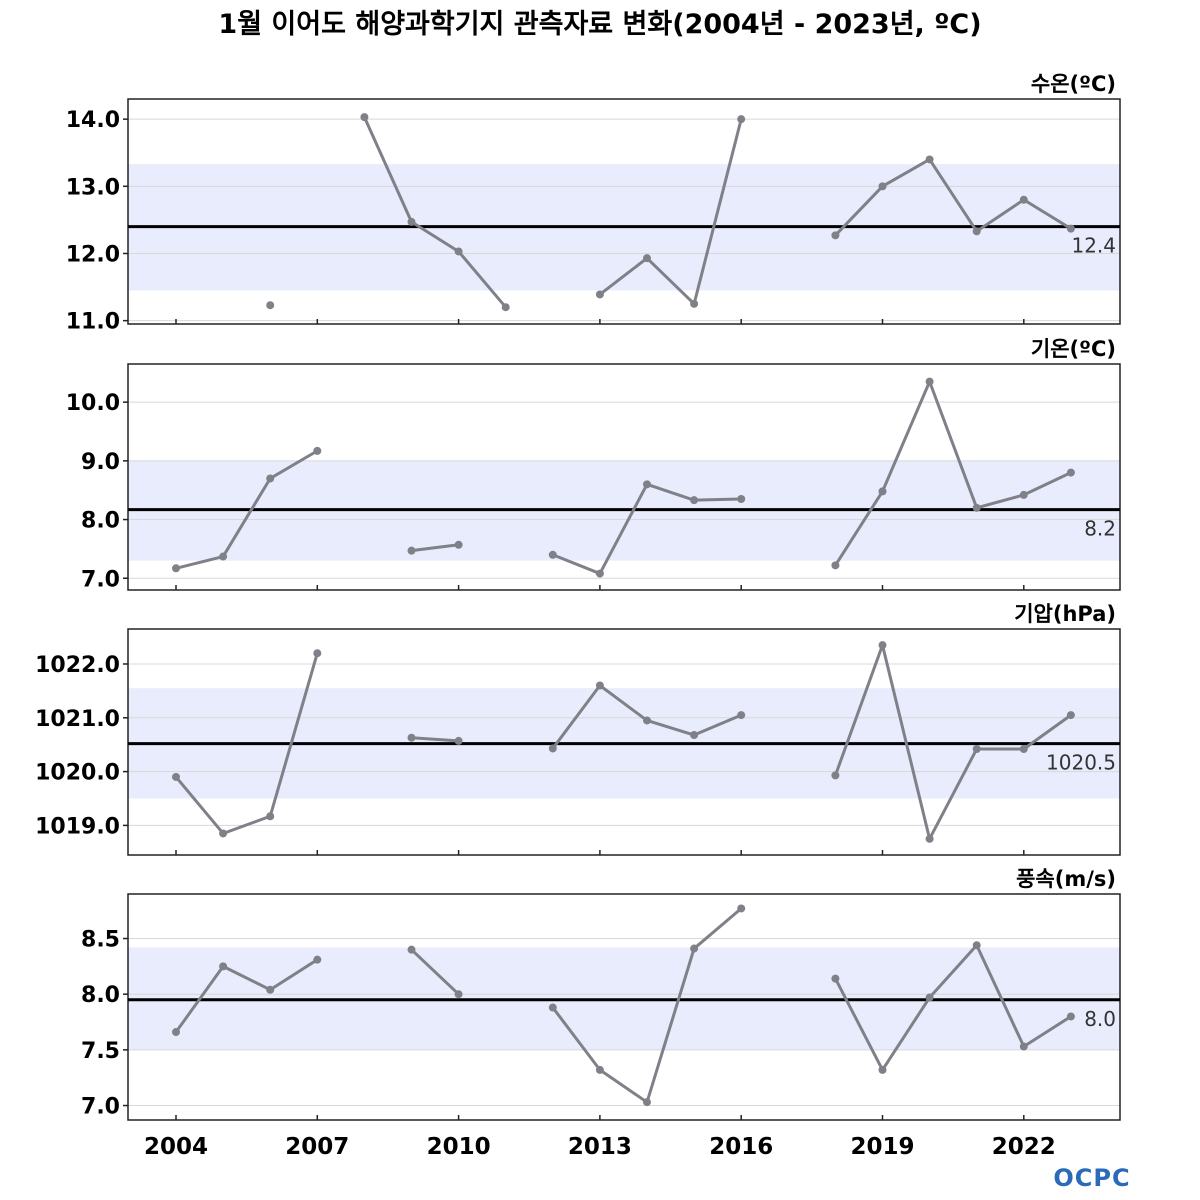 The image size is (1200, 1200). What do you see at coordinates (459, 1147) in the screenshot?
I see `x-tick-label: 2010` at bounding box center [459, 1147].